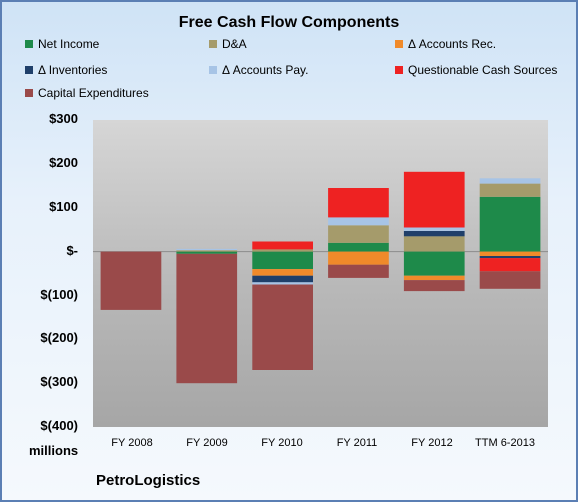 This screenshot has width=578, height=502. Describe the element at coordinates (59, 381) in the screenshot. I see `y-tick-label: $(300)` at that location.